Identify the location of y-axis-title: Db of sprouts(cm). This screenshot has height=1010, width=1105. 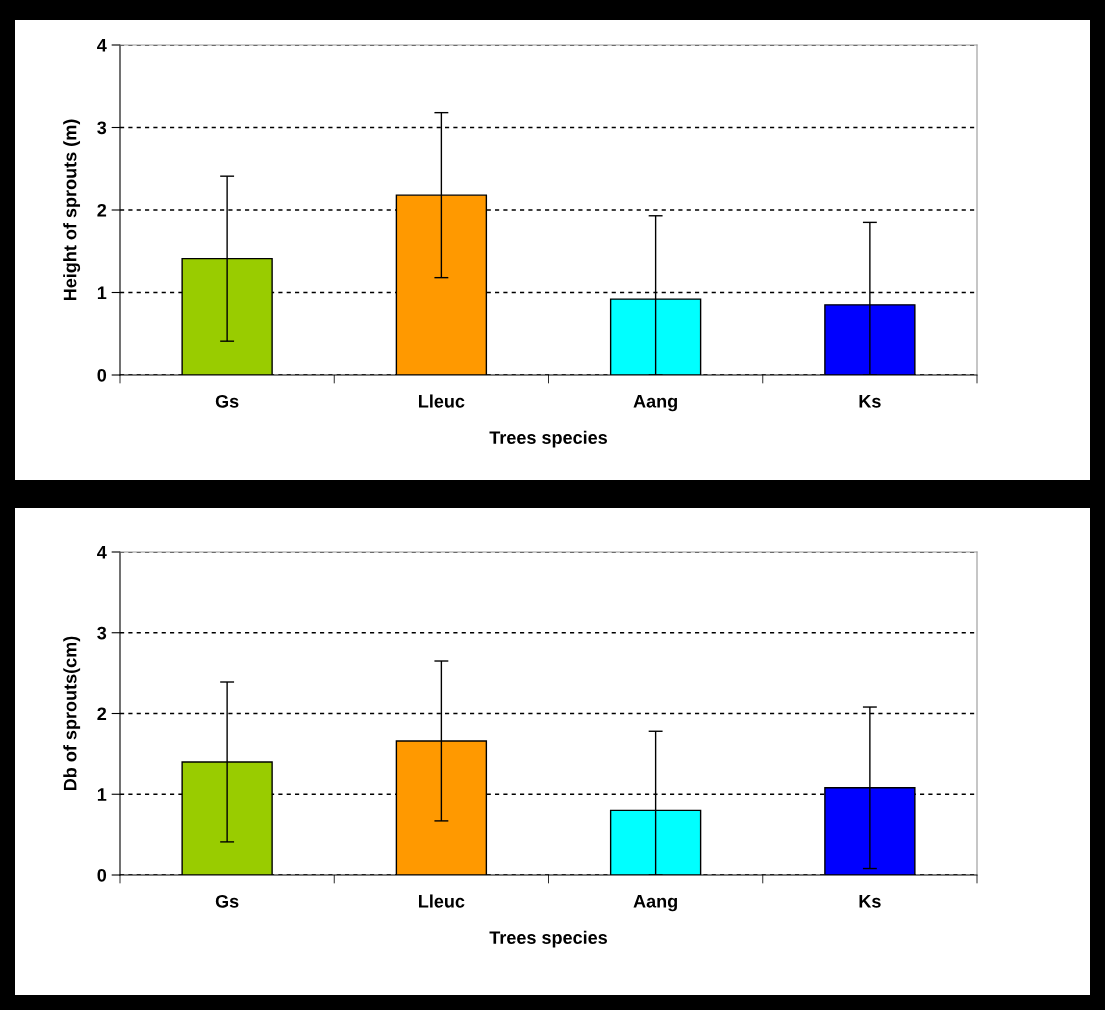
(72, 713).